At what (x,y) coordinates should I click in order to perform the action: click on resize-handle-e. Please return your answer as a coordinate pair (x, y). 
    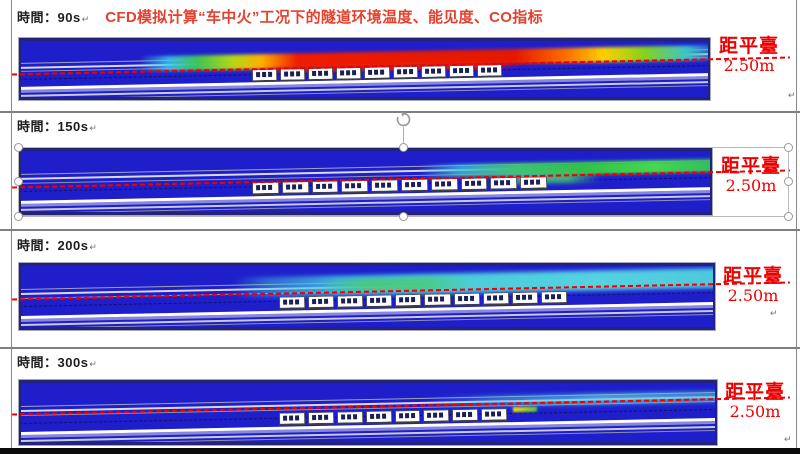
    Looking at the image, I should click on (788, 181).